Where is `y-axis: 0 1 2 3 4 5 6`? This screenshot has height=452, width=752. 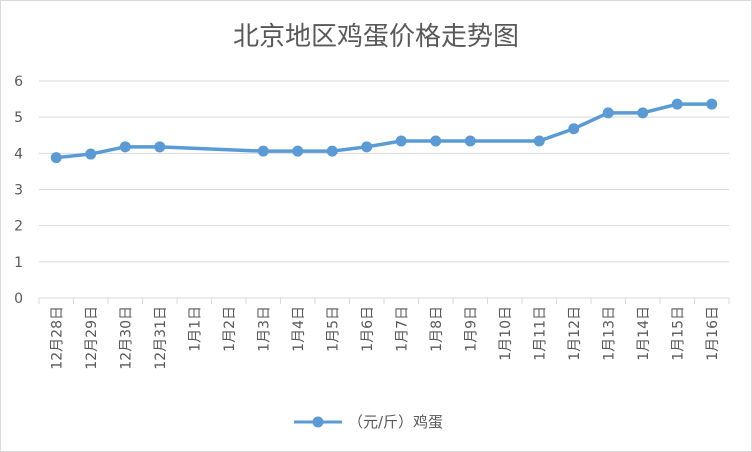 y-axis: 0 1 2 3 4 5 6 is located at coordinates (18, 190).